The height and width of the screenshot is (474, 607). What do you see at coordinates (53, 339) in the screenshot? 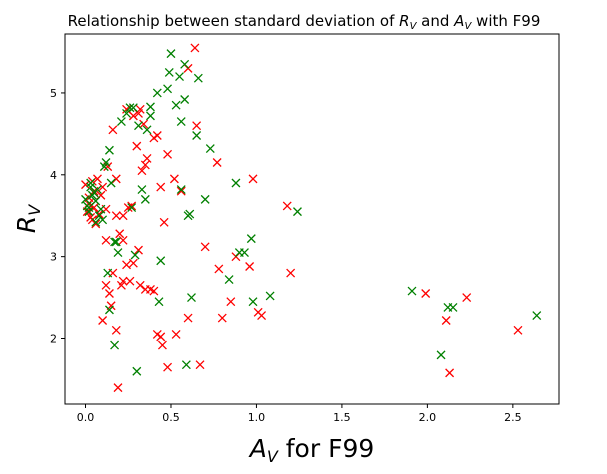
I see `y-tick-label: 2` at bounding box center [53, 339].